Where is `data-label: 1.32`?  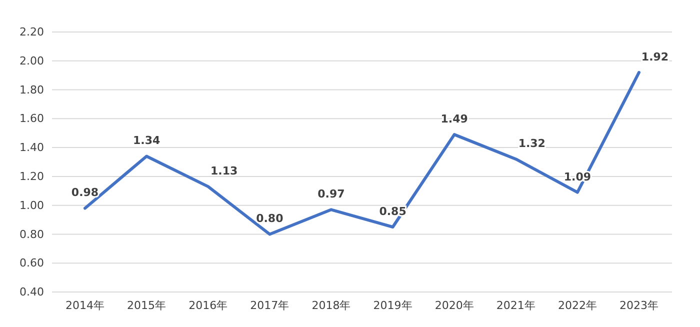 data-label: 1.32 is located at coordinates (532, 143).